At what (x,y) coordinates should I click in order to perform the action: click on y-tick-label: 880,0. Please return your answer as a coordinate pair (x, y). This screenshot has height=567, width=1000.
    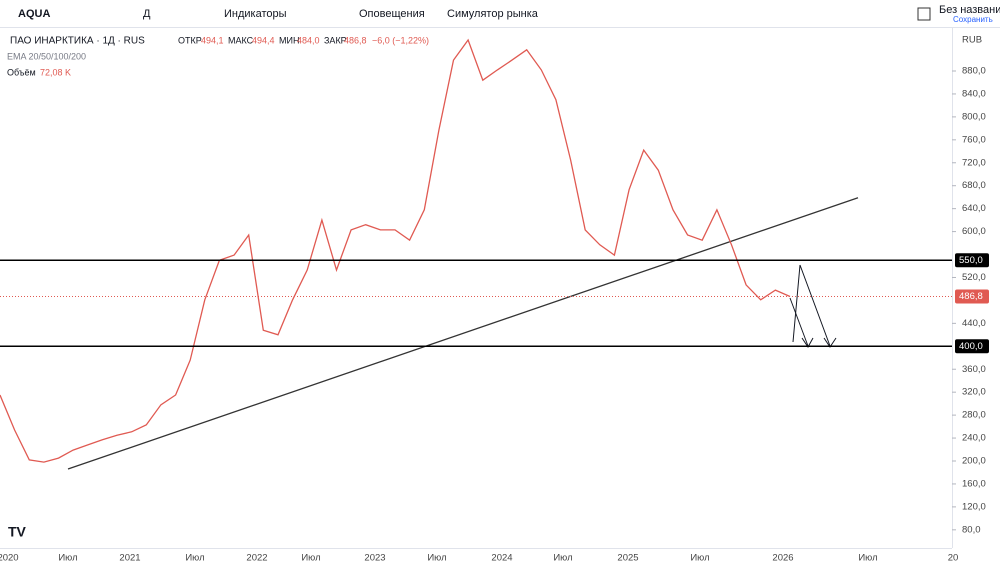
    Looking at the image, I should click on (974, 71).